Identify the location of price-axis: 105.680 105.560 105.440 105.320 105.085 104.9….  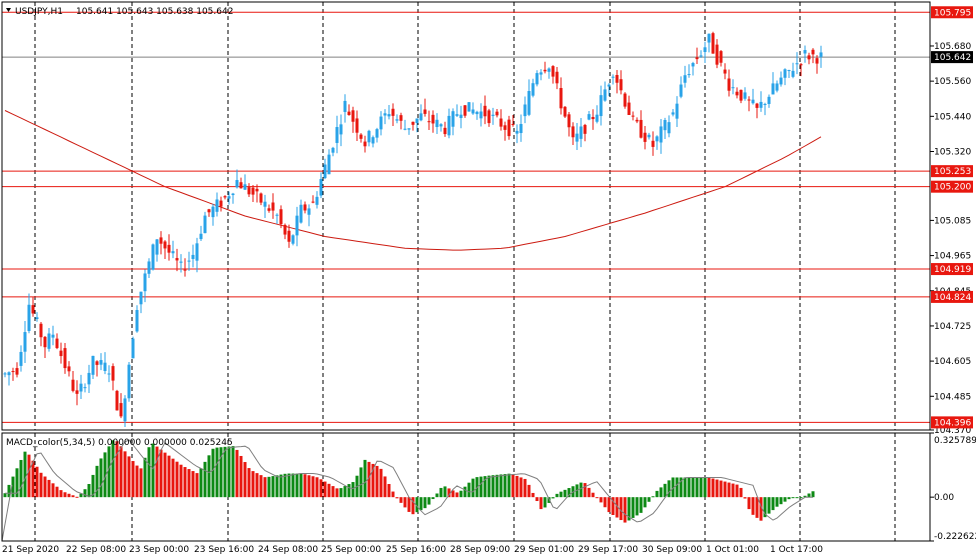
(953, 274).